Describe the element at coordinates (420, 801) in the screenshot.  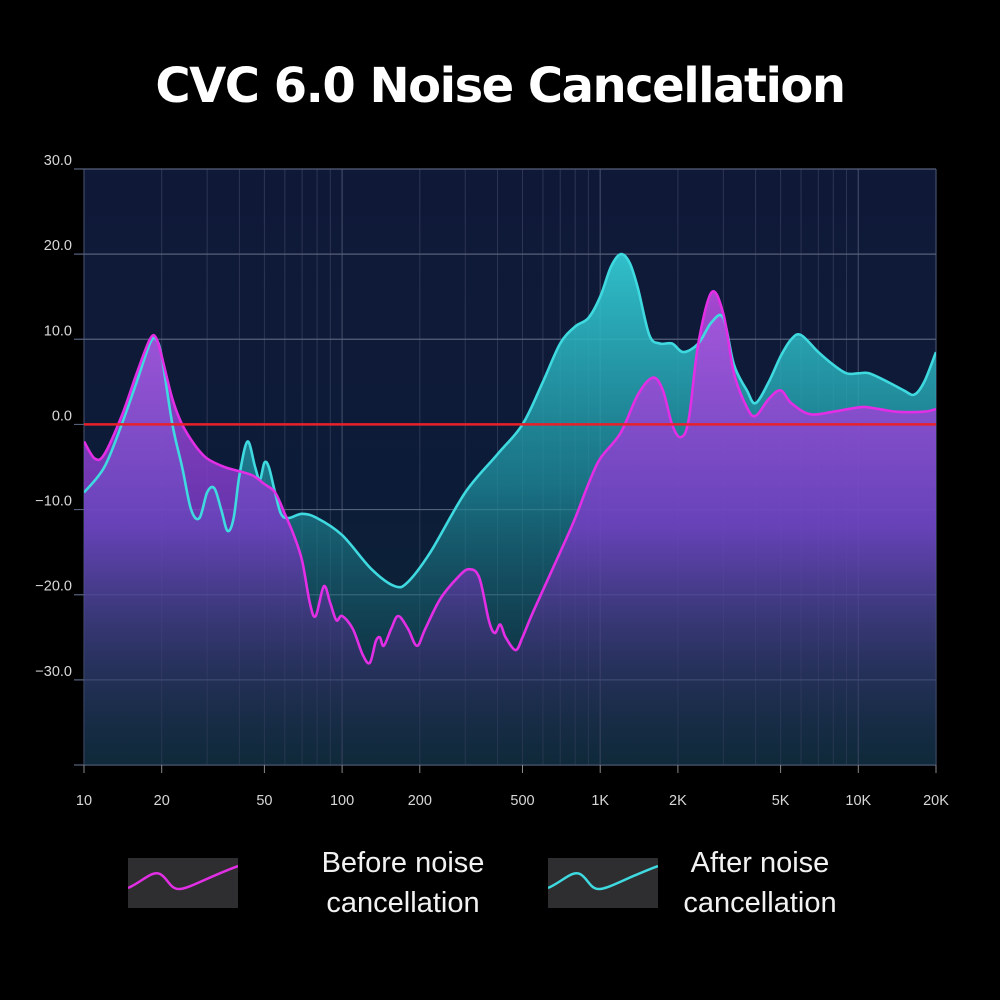
I see `x-tick-label: 200` at that location.